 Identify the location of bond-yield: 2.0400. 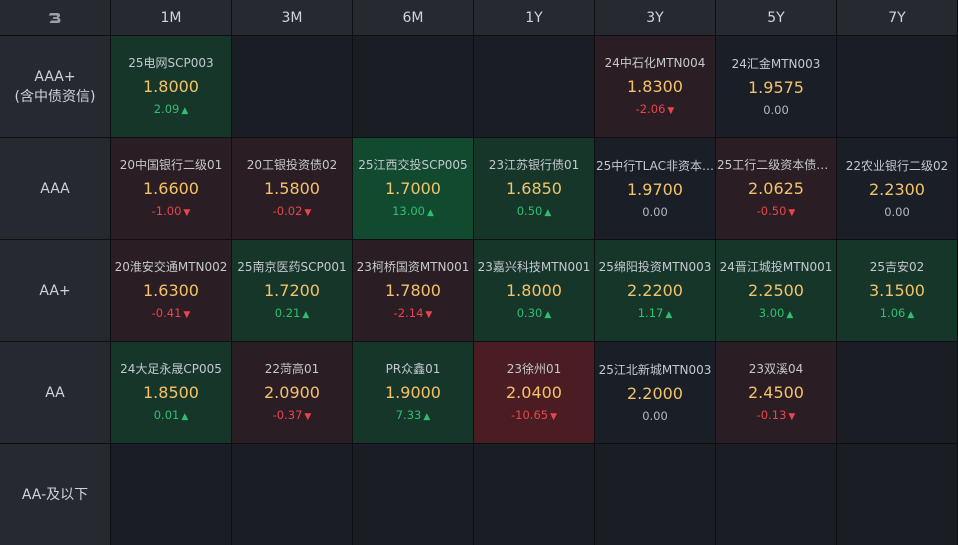
(534, 392).